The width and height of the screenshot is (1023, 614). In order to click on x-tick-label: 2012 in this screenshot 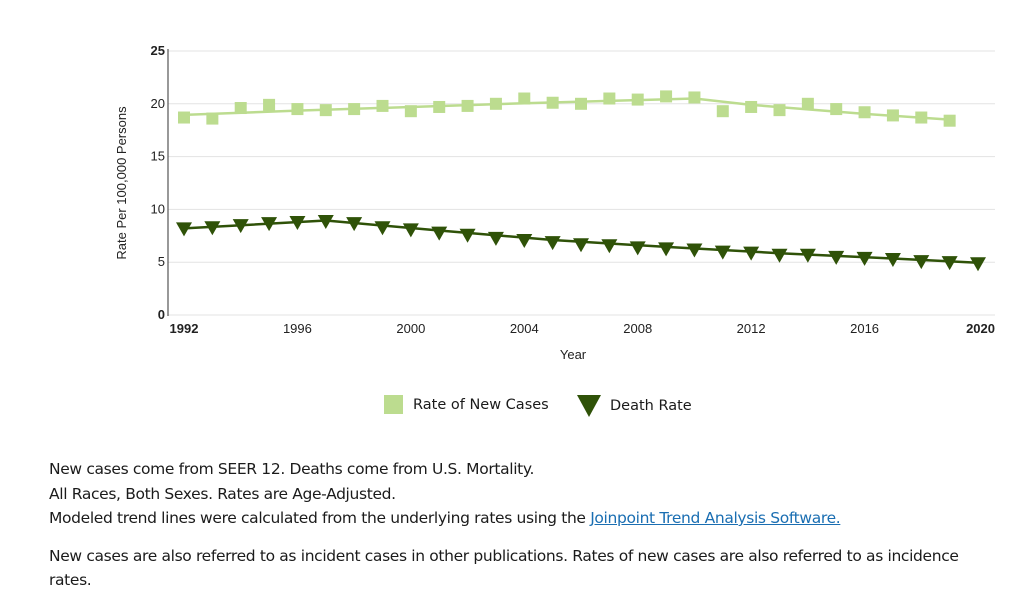, I will do `click(751, 328)`.